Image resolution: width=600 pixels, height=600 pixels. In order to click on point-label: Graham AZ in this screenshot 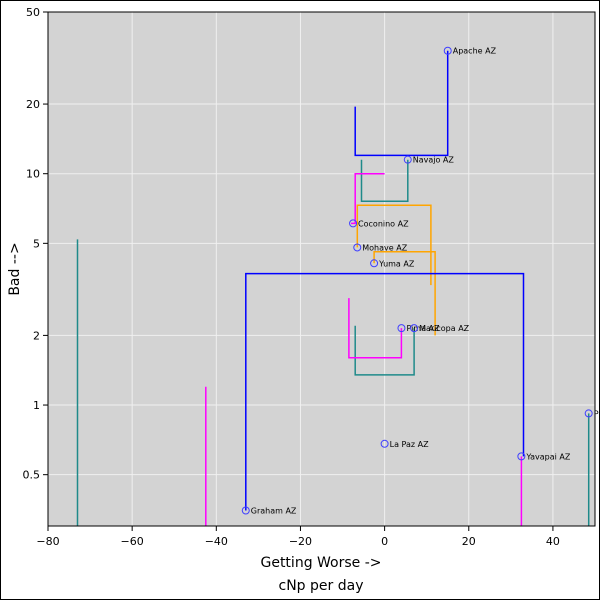, I will do `click(274, 511)`.